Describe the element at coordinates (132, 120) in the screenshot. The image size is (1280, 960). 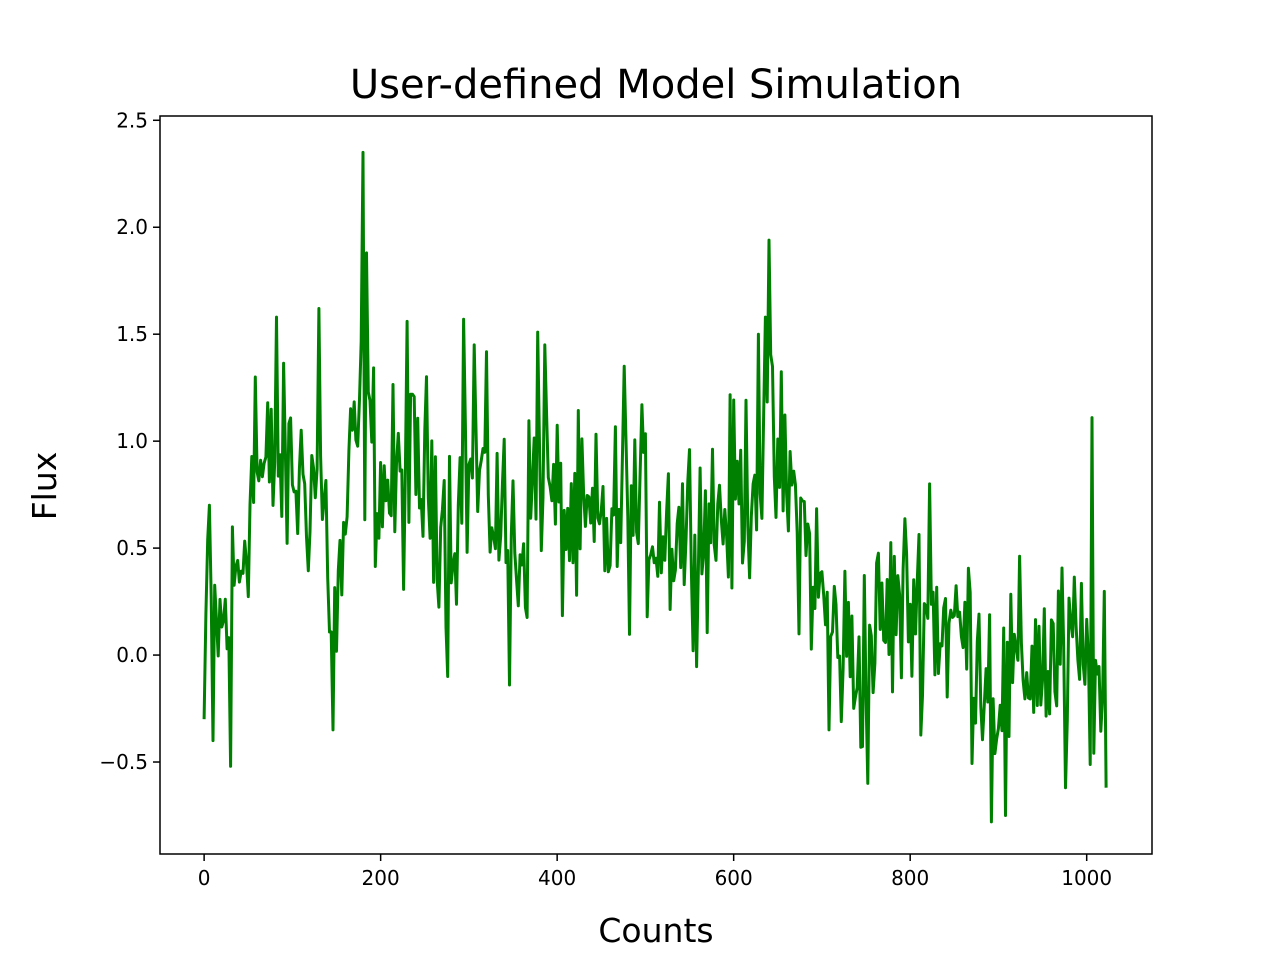
I see `y-tick-label: 2.5` at that location.